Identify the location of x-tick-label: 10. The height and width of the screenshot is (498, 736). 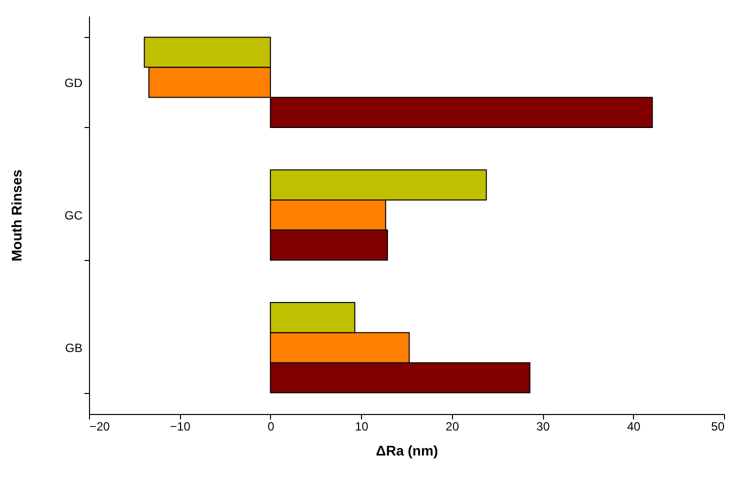
(361, 427).